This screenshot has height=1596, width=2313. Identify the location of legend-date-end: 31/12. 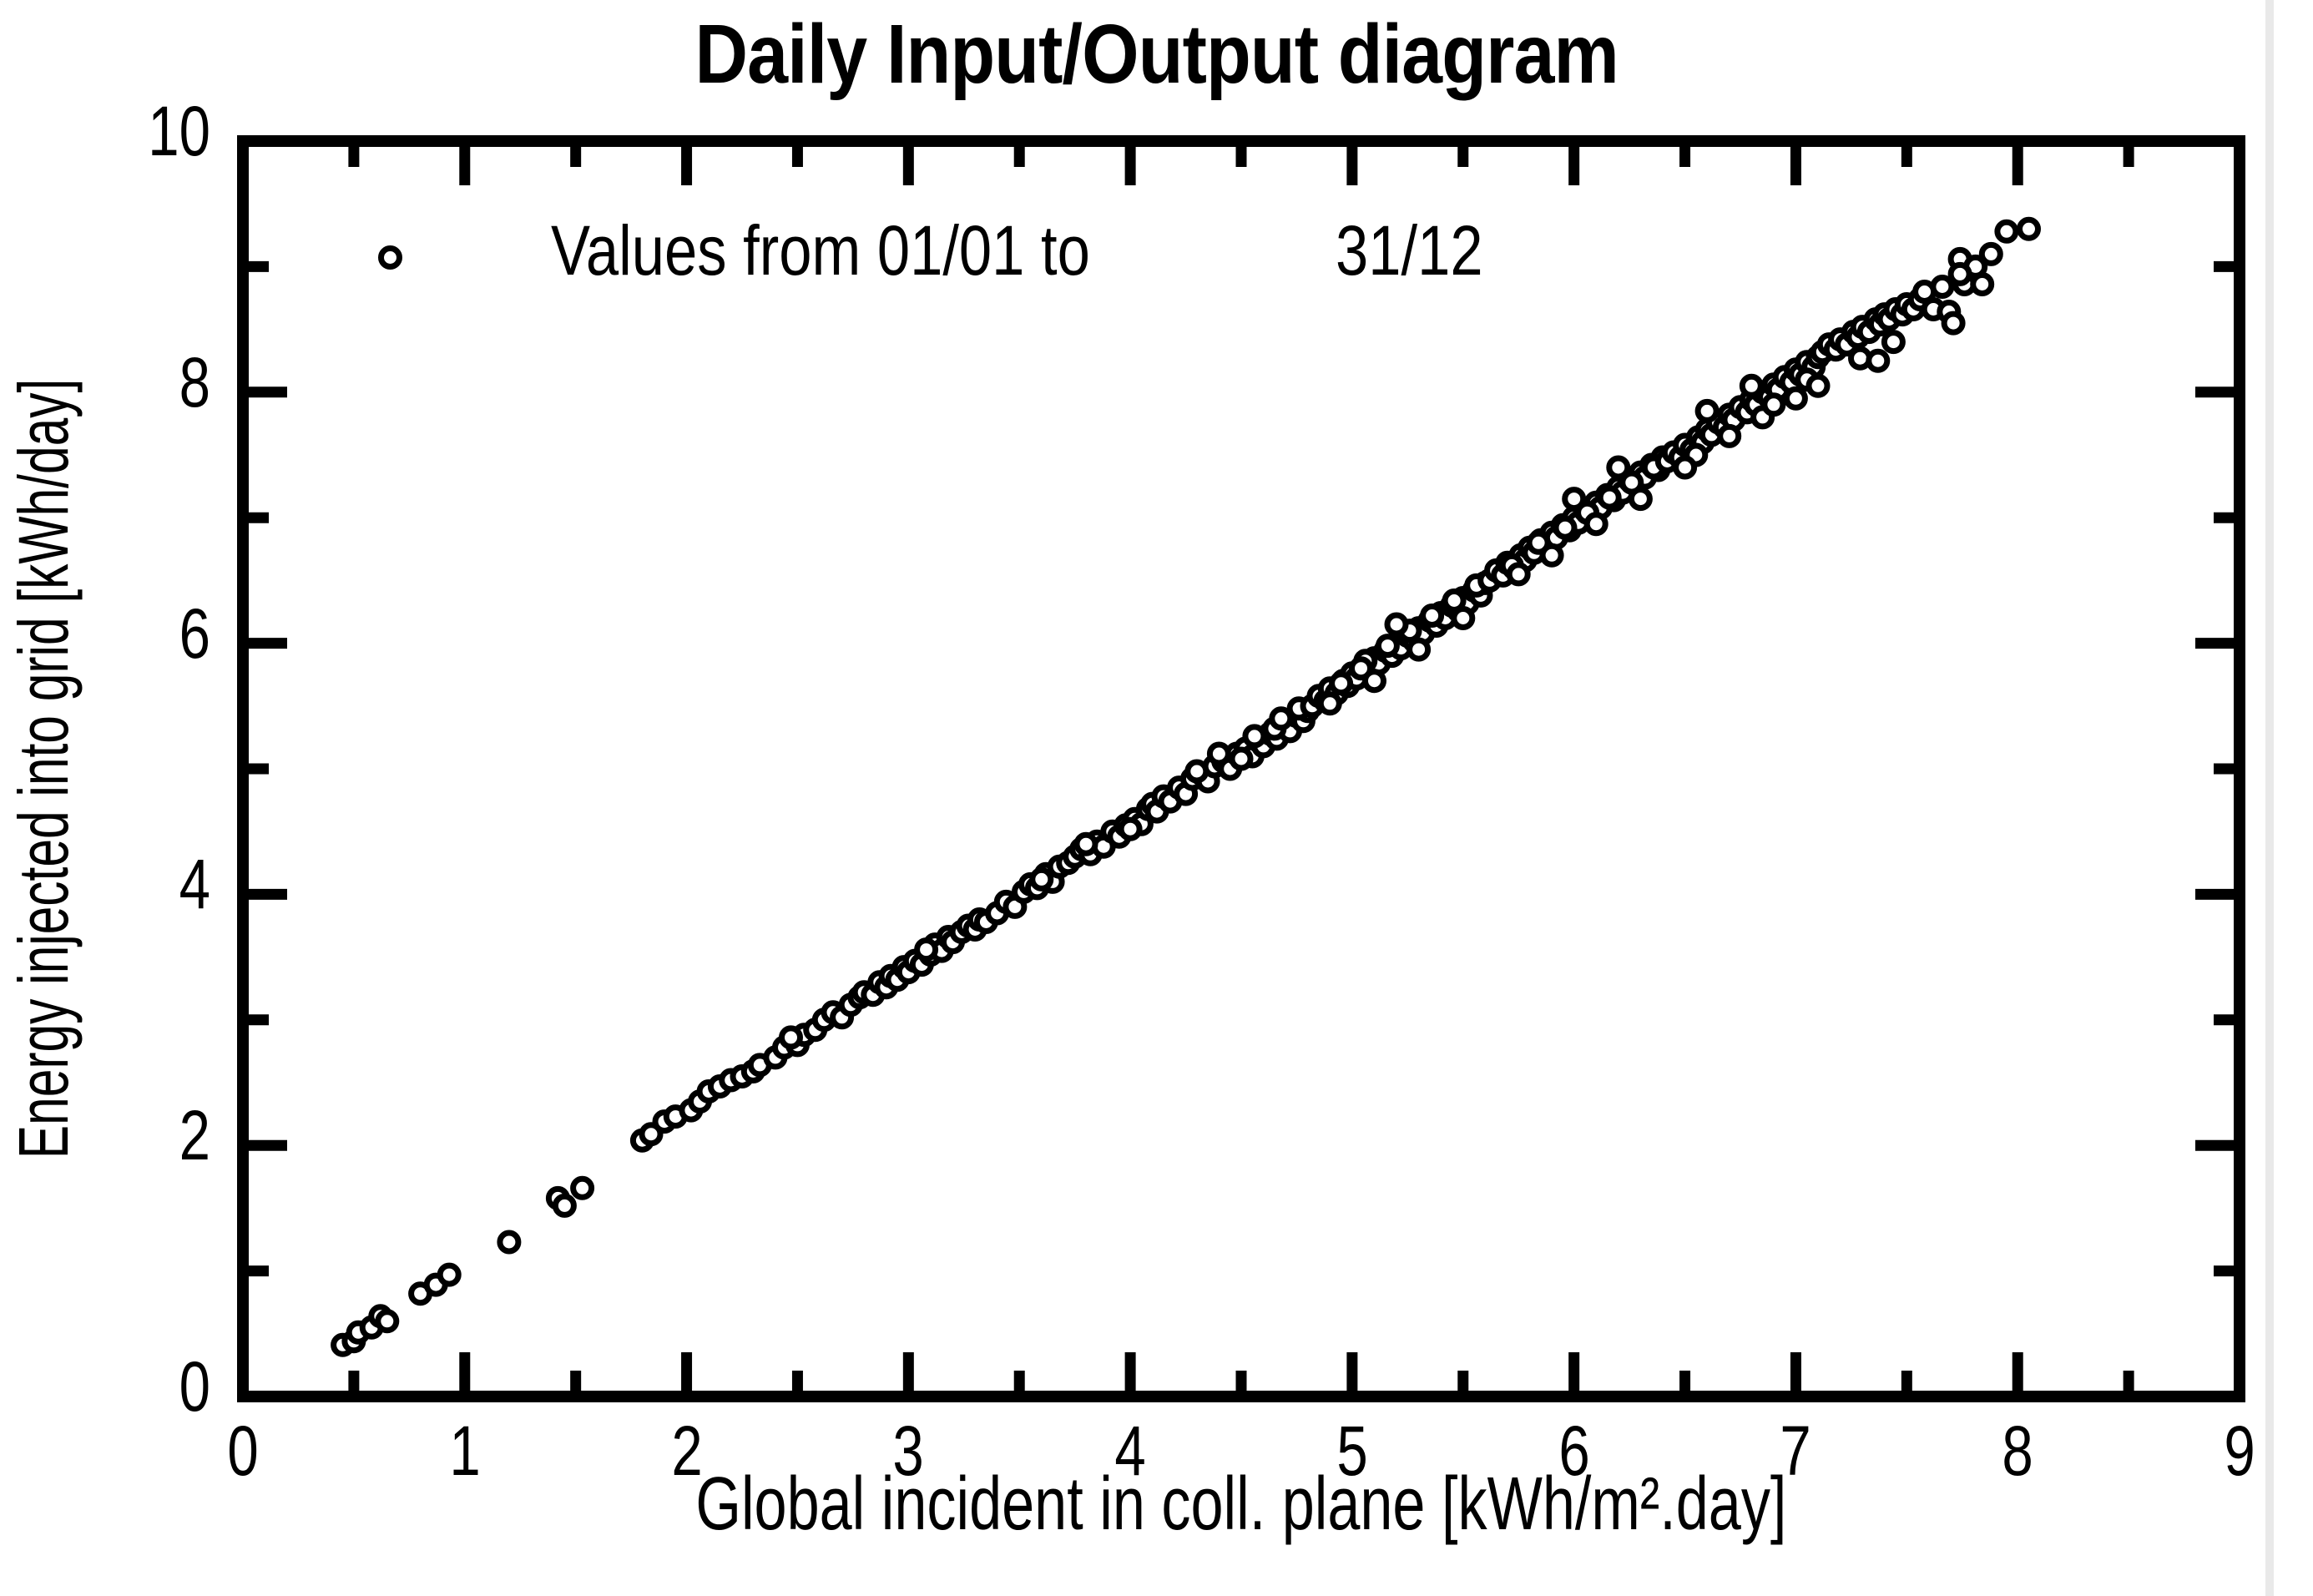
(1409, 250).